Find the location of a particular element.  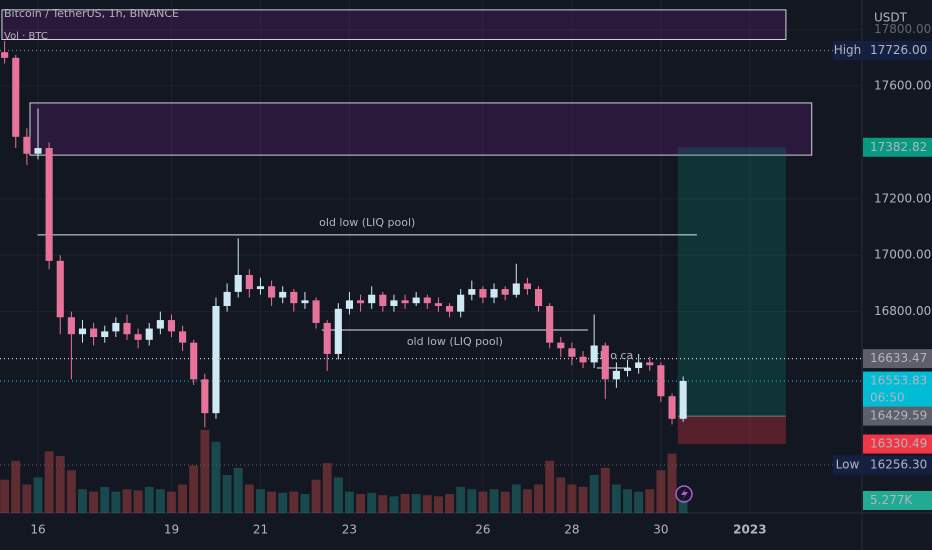

alert-icon is located at coordinates (684, 494).